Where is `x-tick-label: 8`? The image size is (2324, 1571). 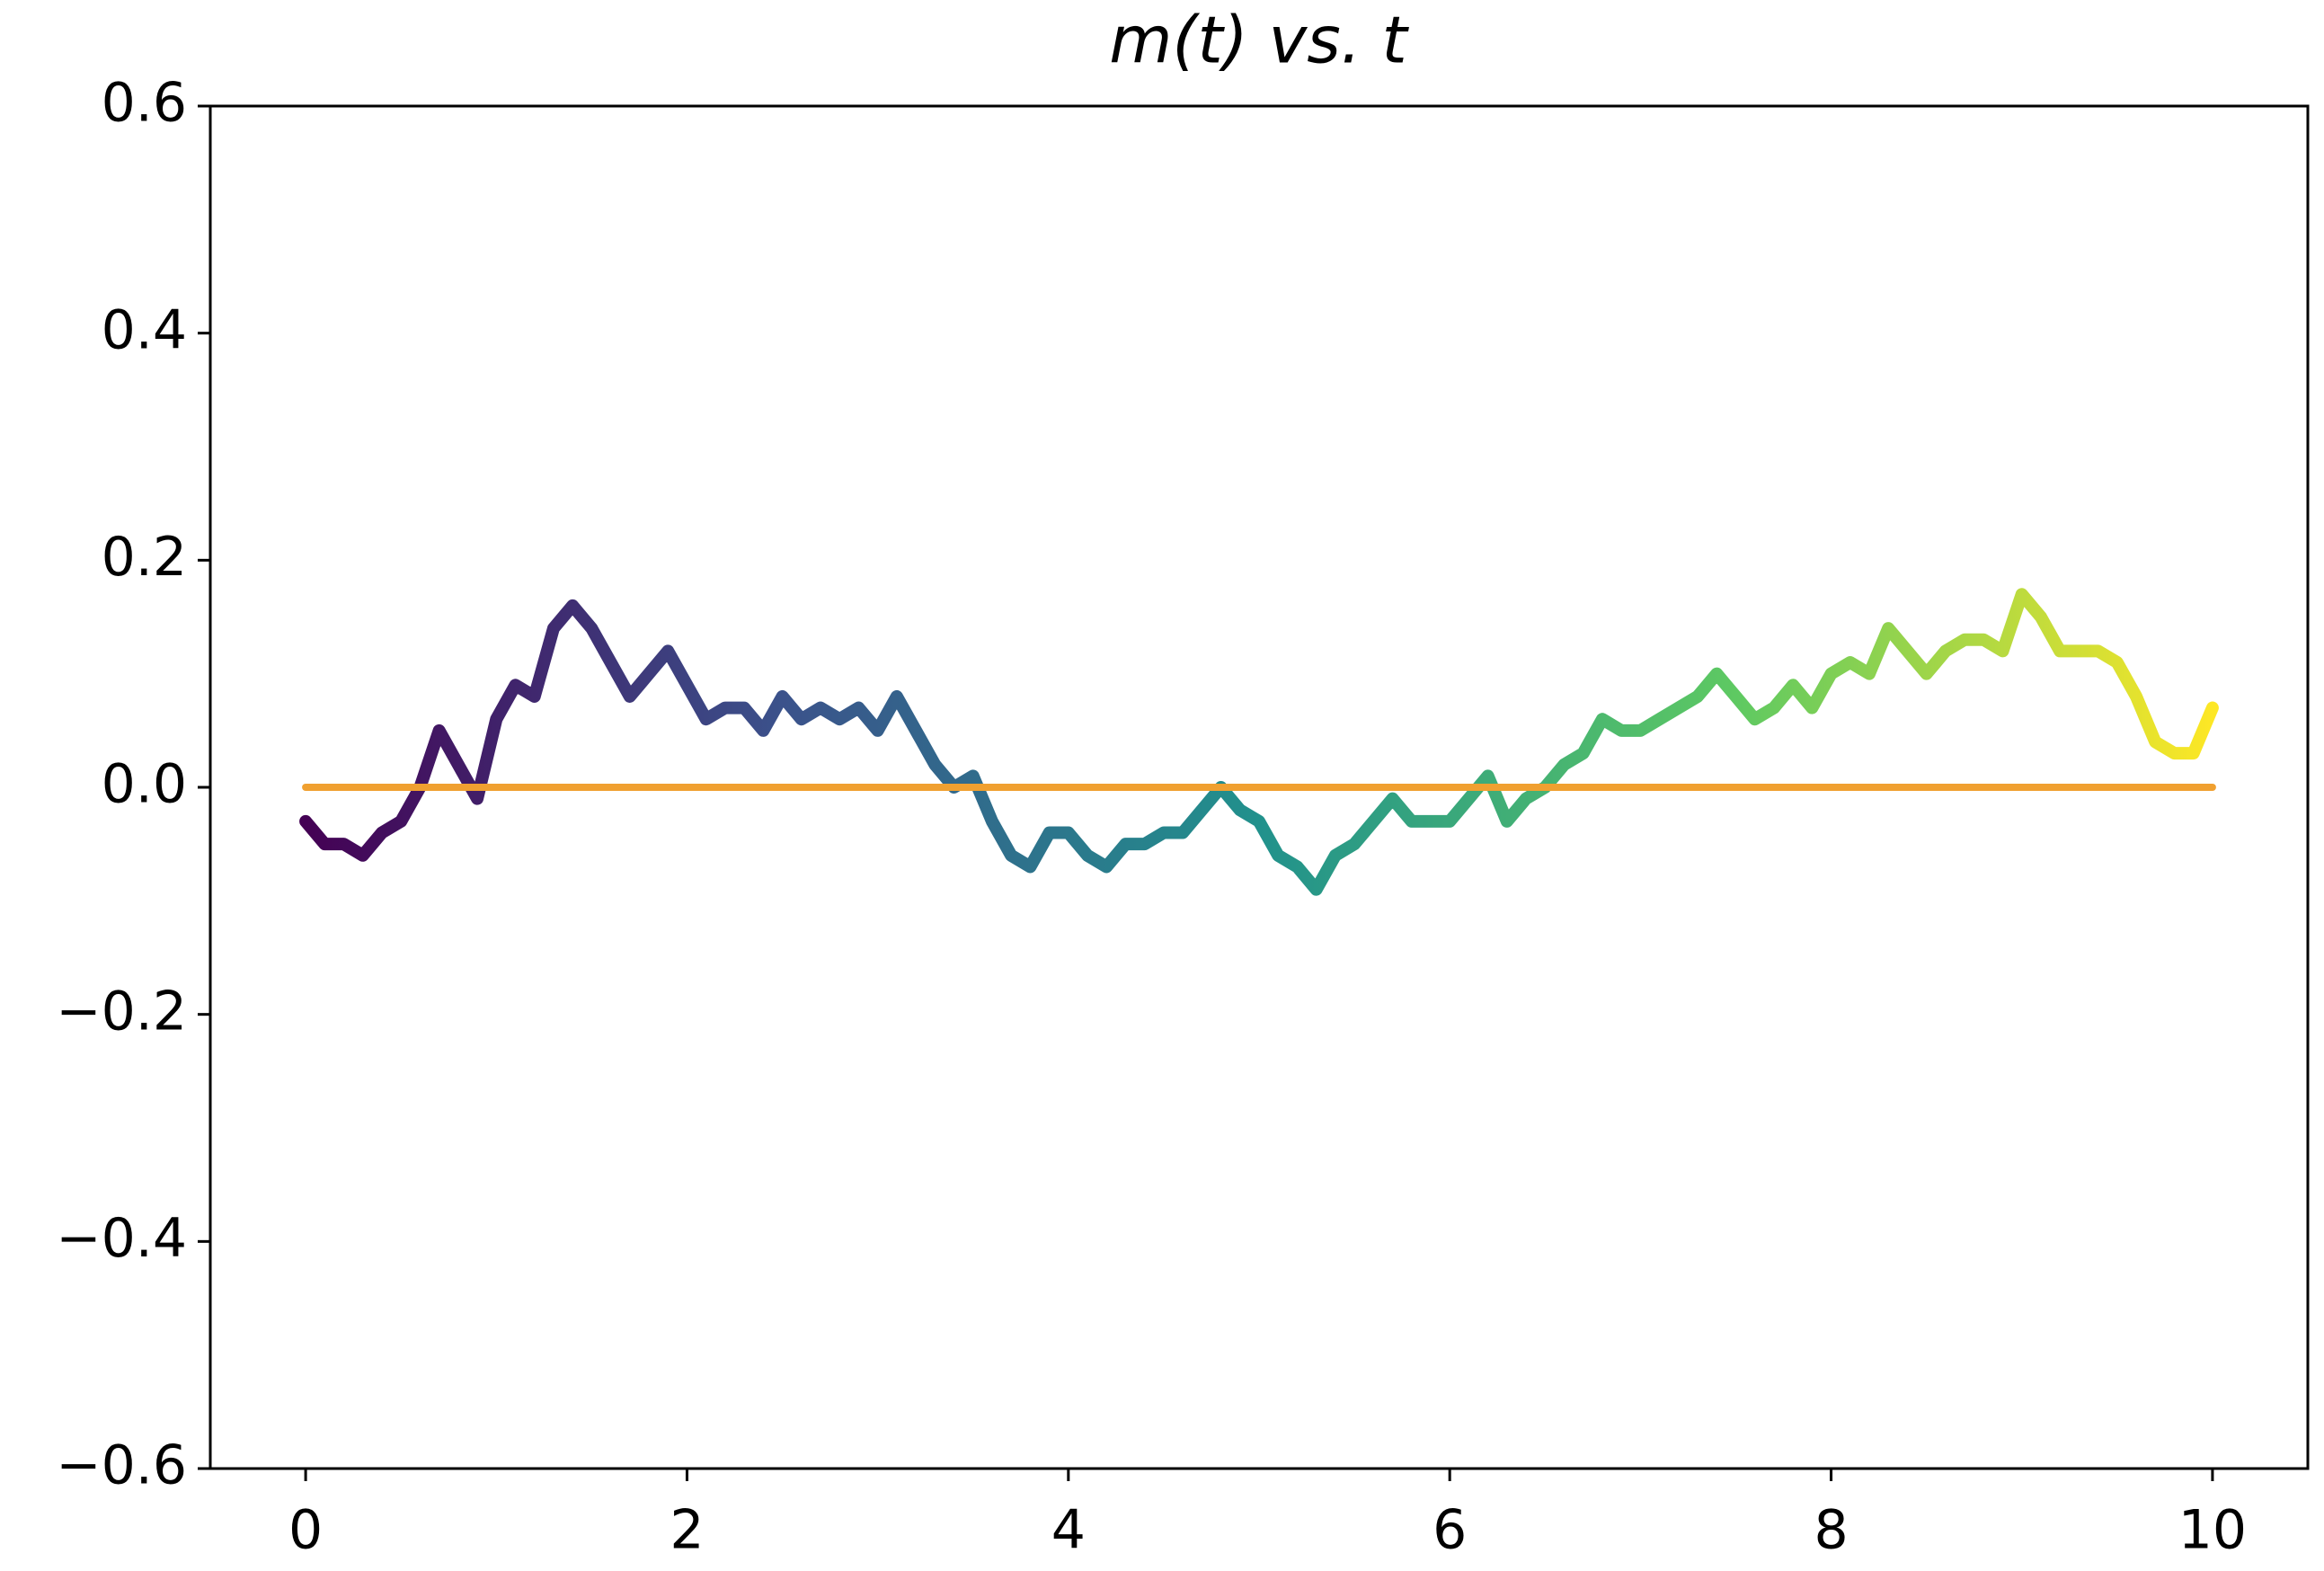
x-tick-label: 8 is located at coordinates (1831, 1530).